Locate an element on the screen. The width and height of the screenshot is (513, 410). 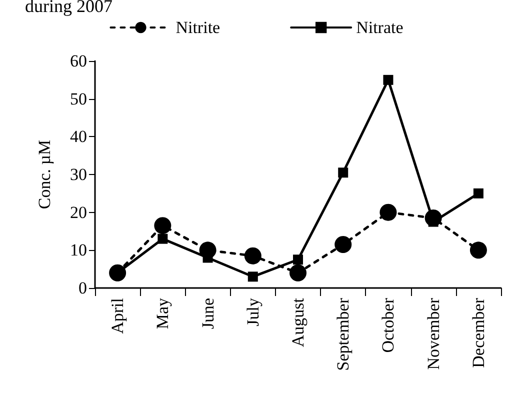
x-tick-label: December is located at coordinates (478, 333).